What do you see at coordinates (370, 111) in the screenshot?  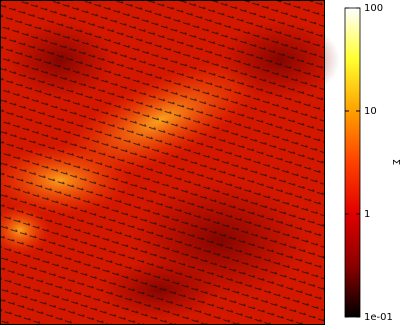 I see `colorbar-tick-label: 10` at bounding box center [370, 111].